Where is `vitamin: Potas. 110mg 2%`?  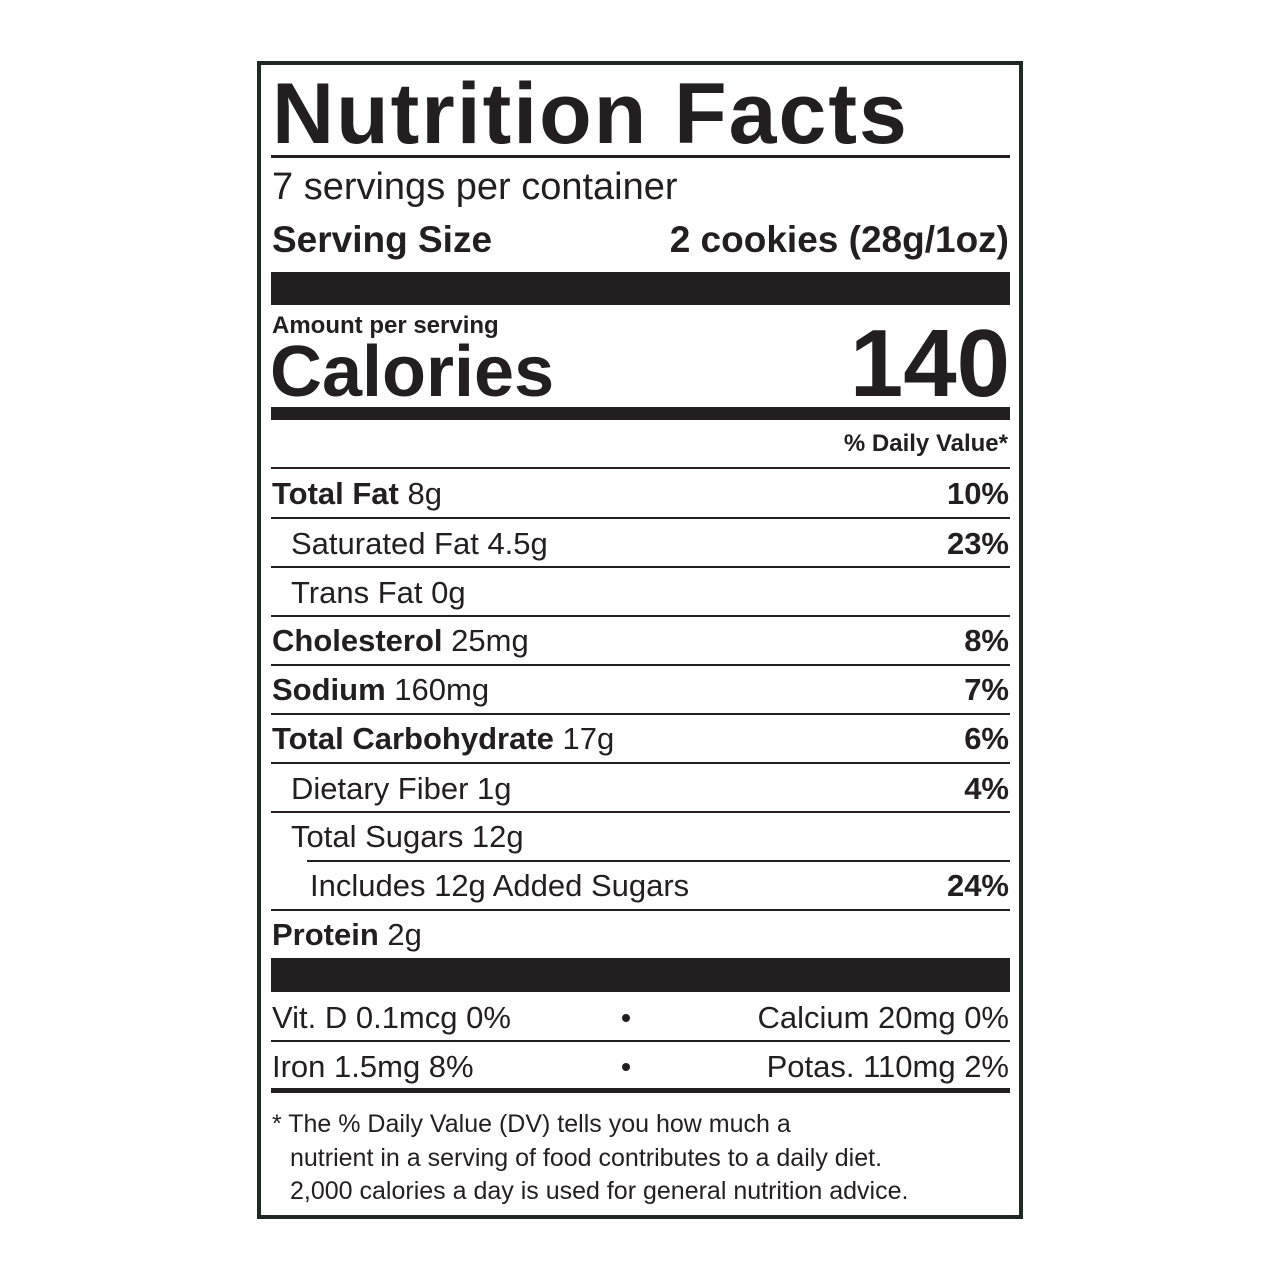 vitamin: Potas. 110mg 2% is located at coordinates (887, 1066).